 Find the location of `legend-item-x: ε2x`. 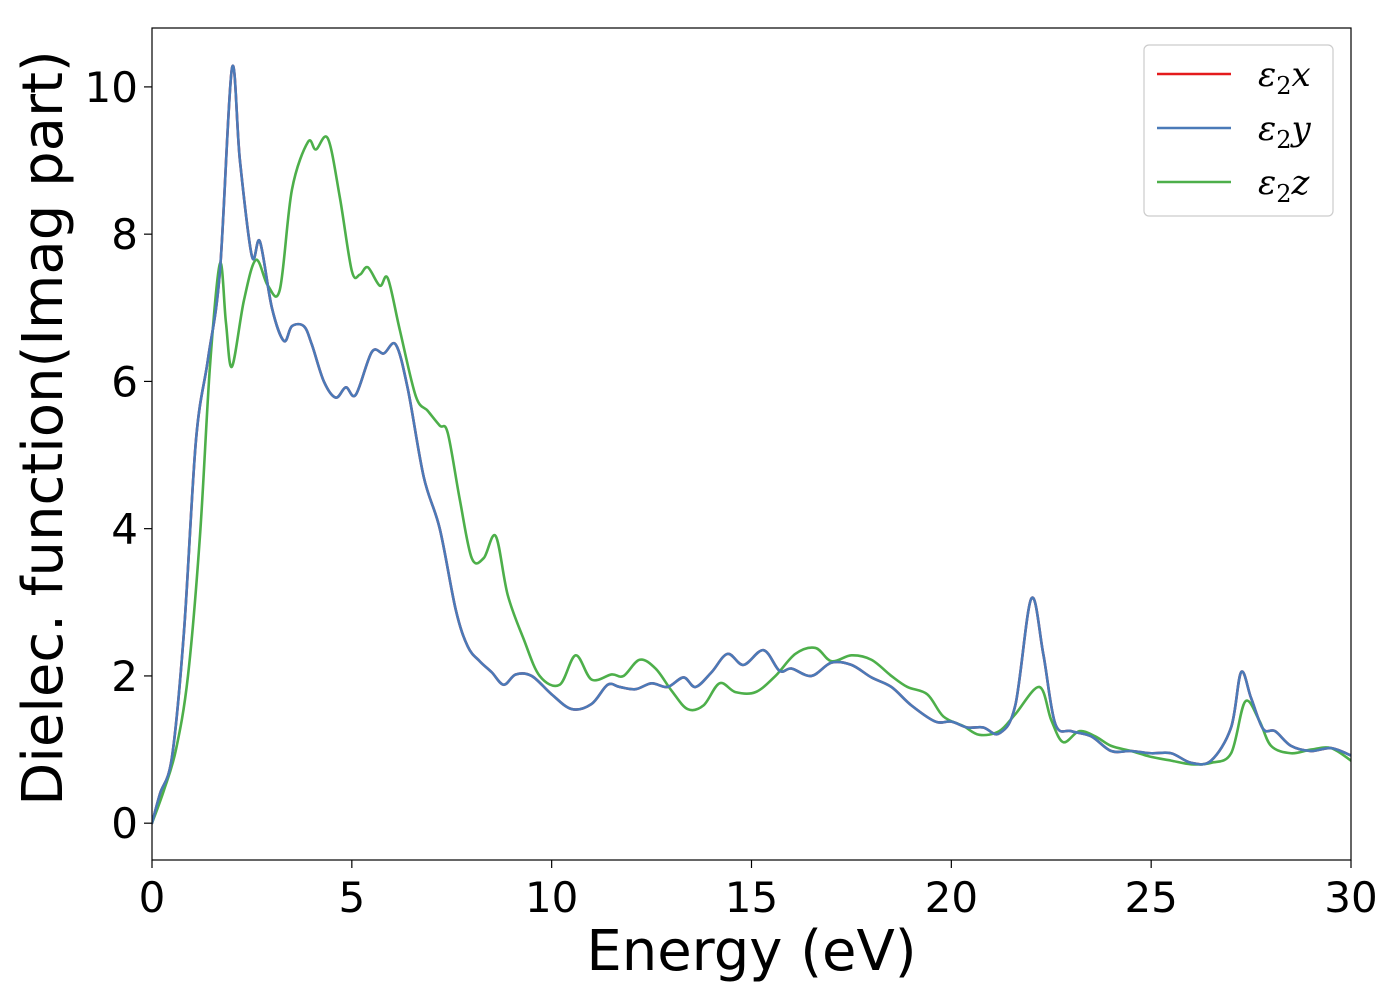

legend-item-x: ε2x is located at coordinates (1234, 77).